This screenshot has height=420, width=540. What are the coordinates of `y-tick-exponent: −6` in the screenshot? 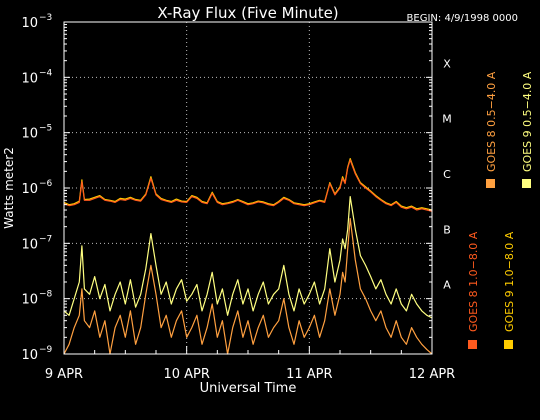 It's located at (46, 184).